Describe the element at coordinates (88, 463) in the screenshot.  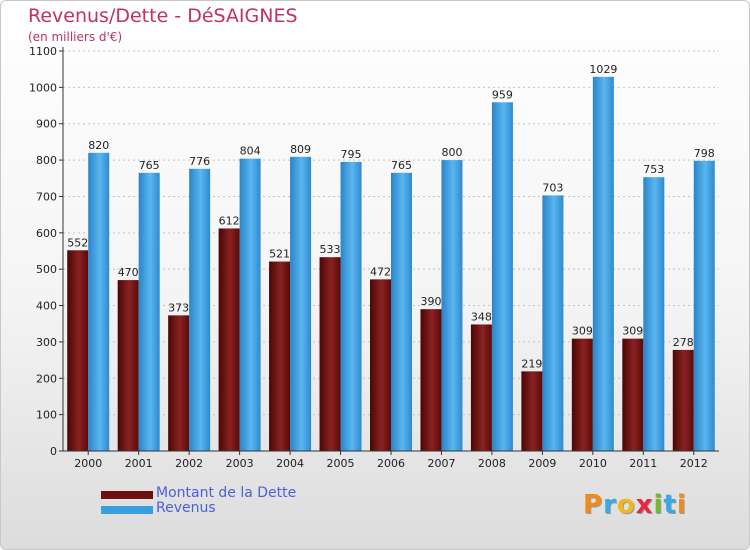
I see `x-tick-label: 2000` at that location.